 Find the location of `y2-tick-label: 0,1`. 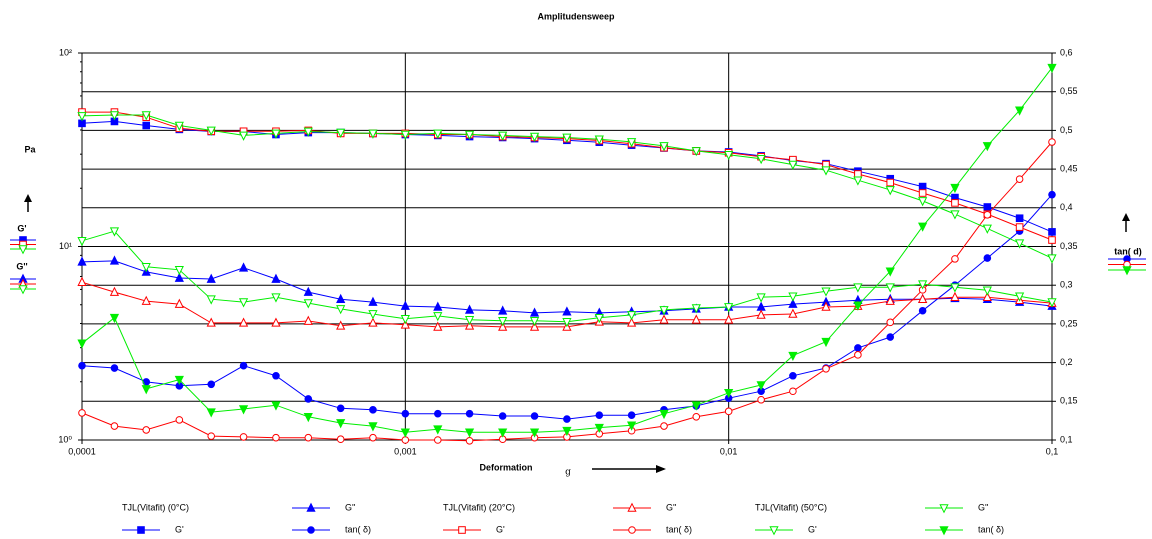

y2-tick-label: 0,1 is located at coordinates (1066, 439).